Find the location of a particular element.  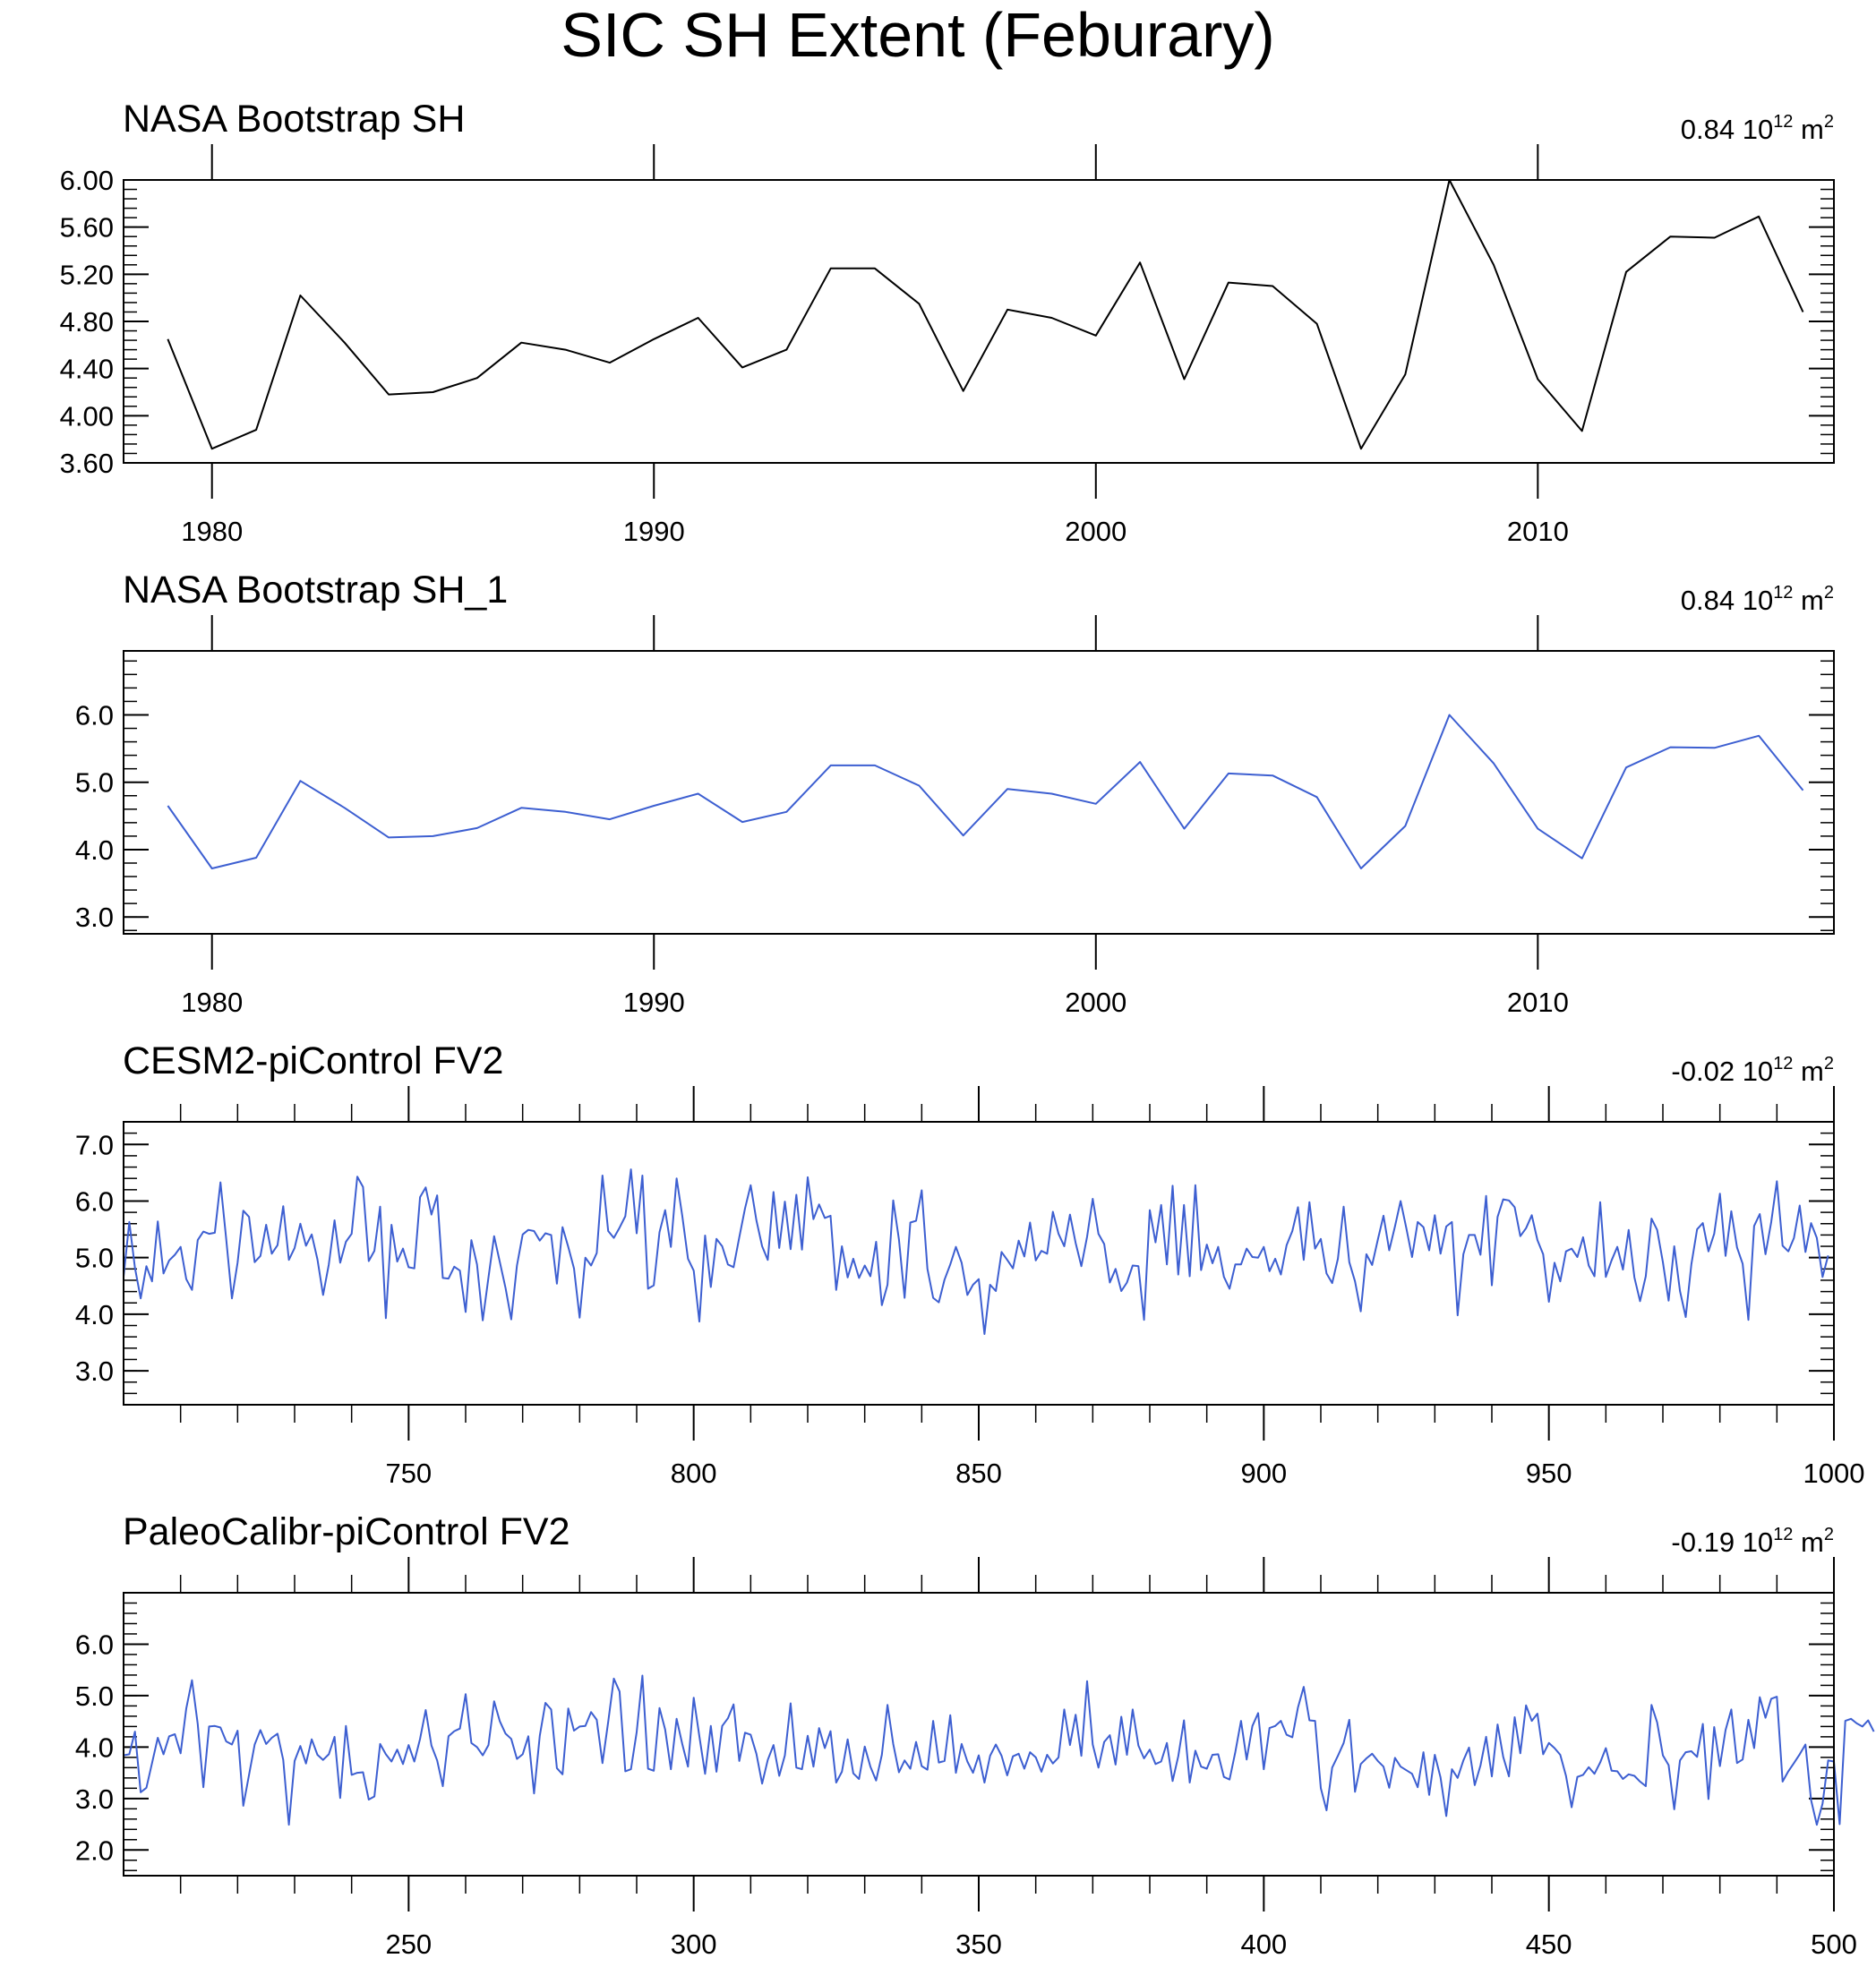

x-tick-label: 750 is located at coordinates (408, 1473).